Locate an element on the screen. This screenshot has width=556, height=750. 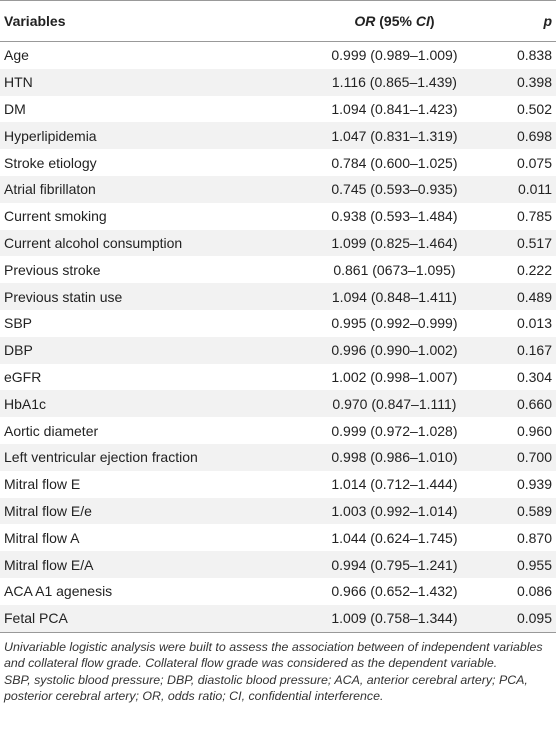
table-cell: Atrial fibrillaton is located at coordinates (148, 189).